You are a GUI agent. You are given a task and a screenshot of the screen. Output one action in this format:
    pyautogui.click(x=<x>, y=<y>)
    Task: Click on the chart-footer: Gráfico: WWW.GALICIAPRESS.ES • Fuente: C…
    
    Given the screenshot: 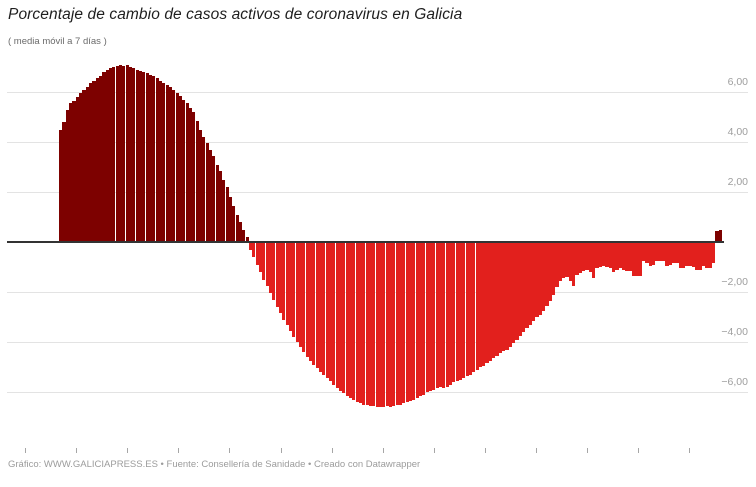 What is the action you would take?
    pyautogui.click(x=214, y=464)
    